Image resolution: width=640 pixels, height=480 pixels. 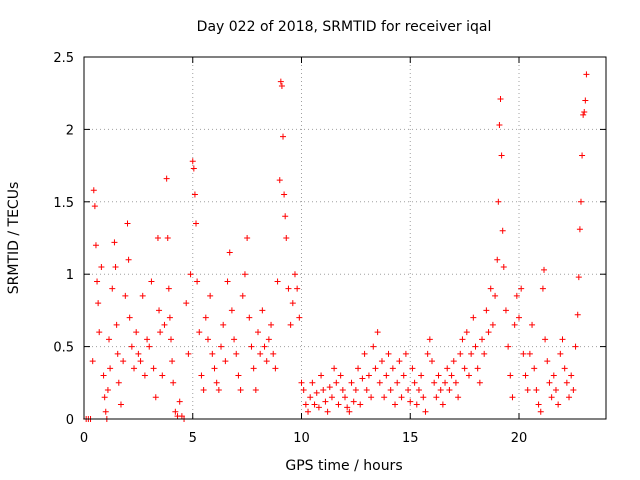 I want to click on y-tick-label: 0.5, so click(x=63, y=348).